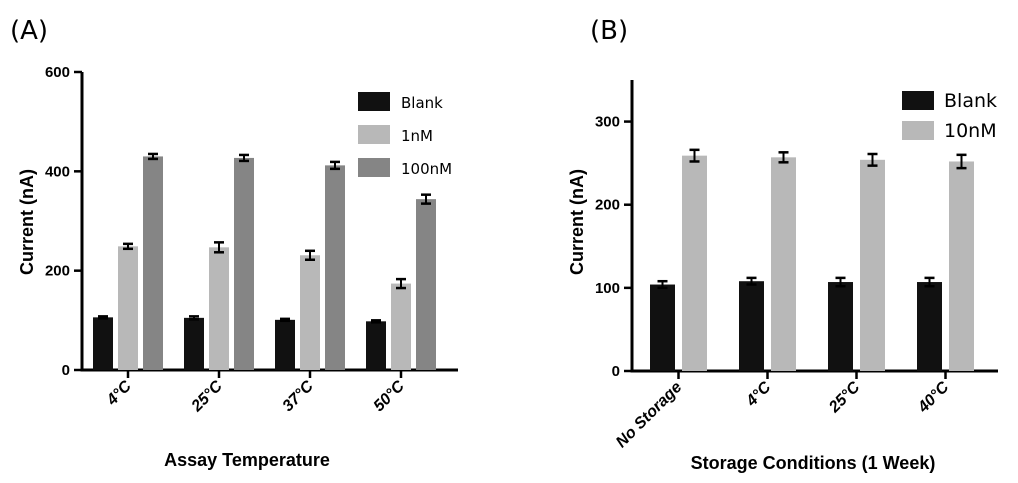 The width and height of the screenshot is (1018, 483). What do you see at coordinates (813, 463) in the screenshot?
I see `panel-b-x-axis-title: Storage Conditions (1 Week)` at bounding box center [813, 463].